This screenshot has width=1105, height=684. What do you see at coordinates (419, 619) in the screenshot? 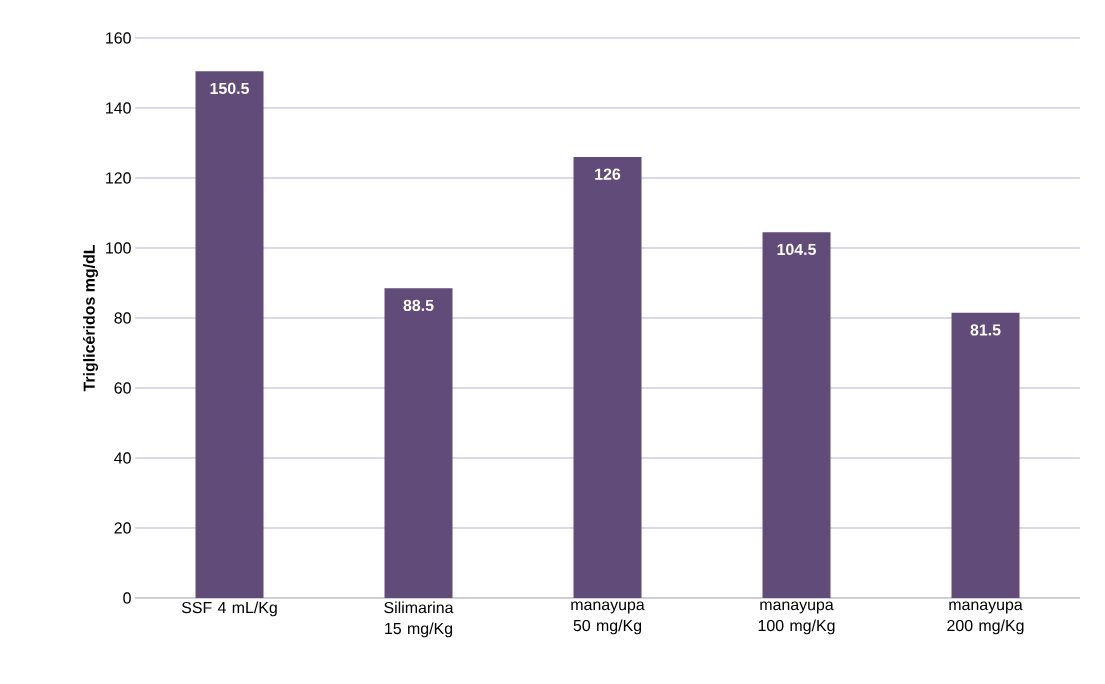
I see `x-tick-label: Silimarina 15 mg/Kg` at bounding box center [419, 619].